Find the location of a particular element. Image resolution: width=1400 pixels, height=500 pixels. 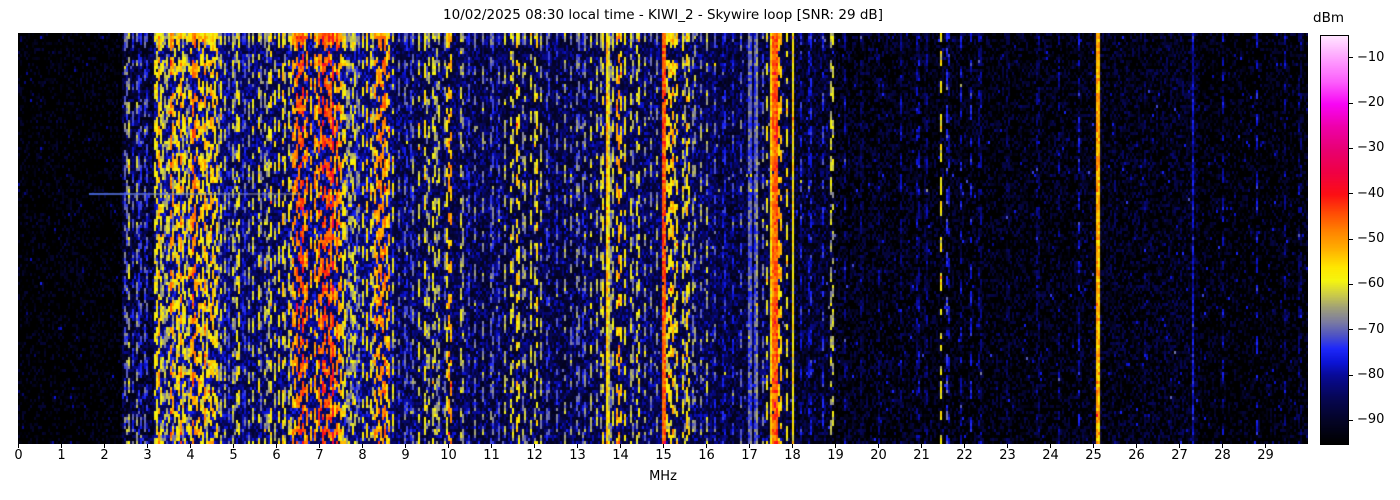

x-tick-label: 18 is located at coordinates (792, 455).